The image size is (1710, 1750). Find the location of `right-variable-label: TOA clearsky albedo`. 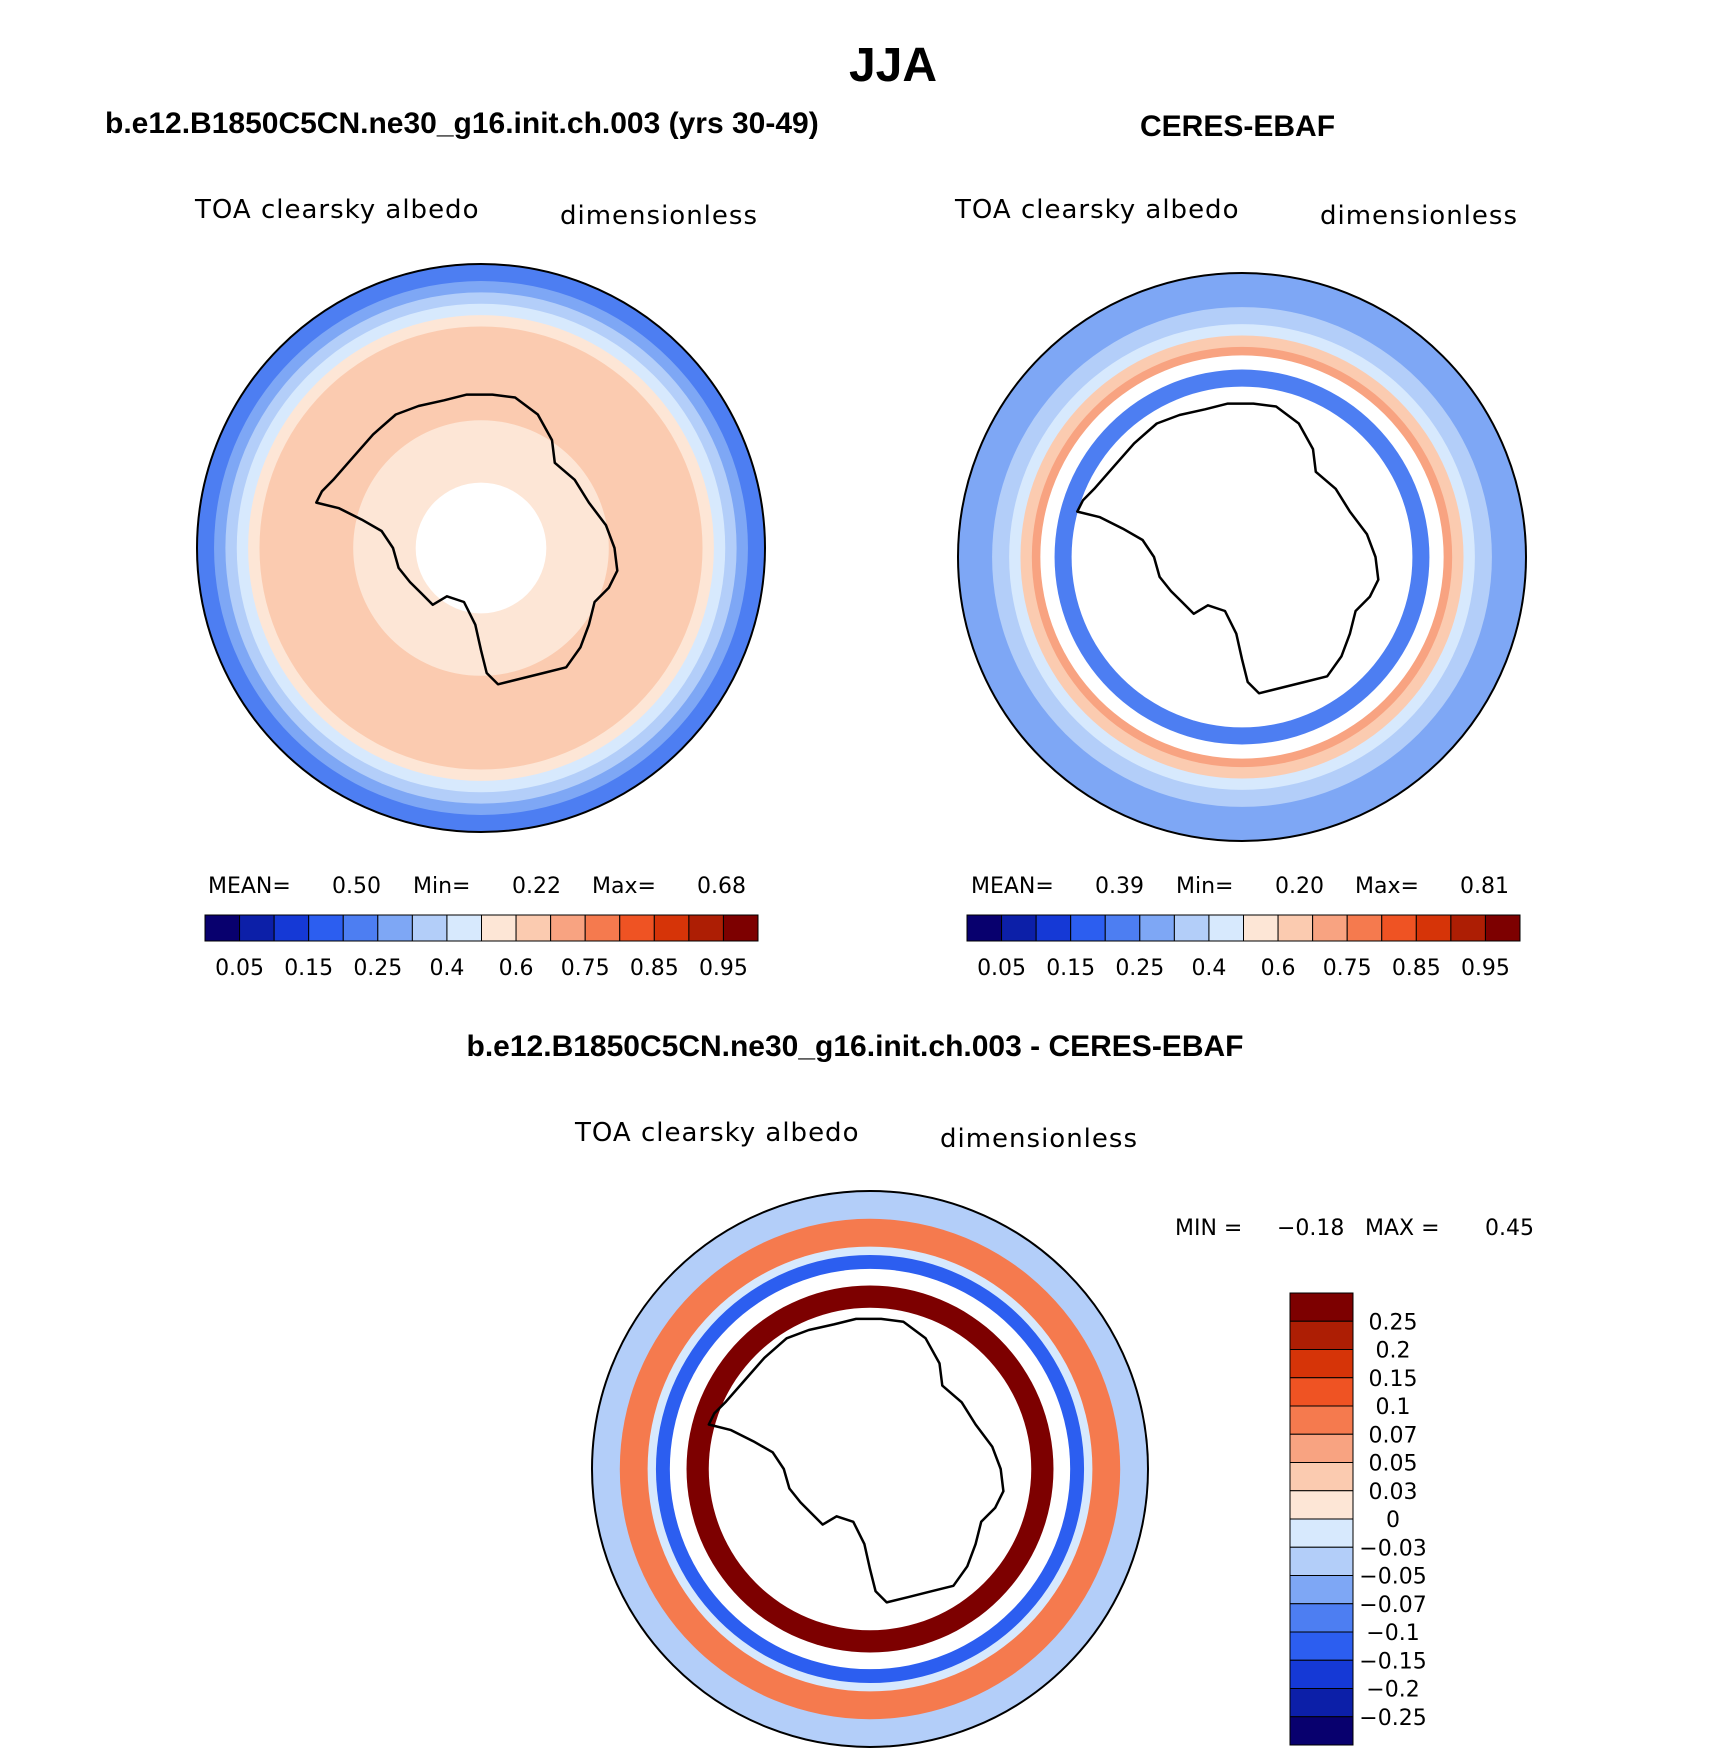

right-variable-label: TOA clearsky albedo is located at coordinates (1097, 210).